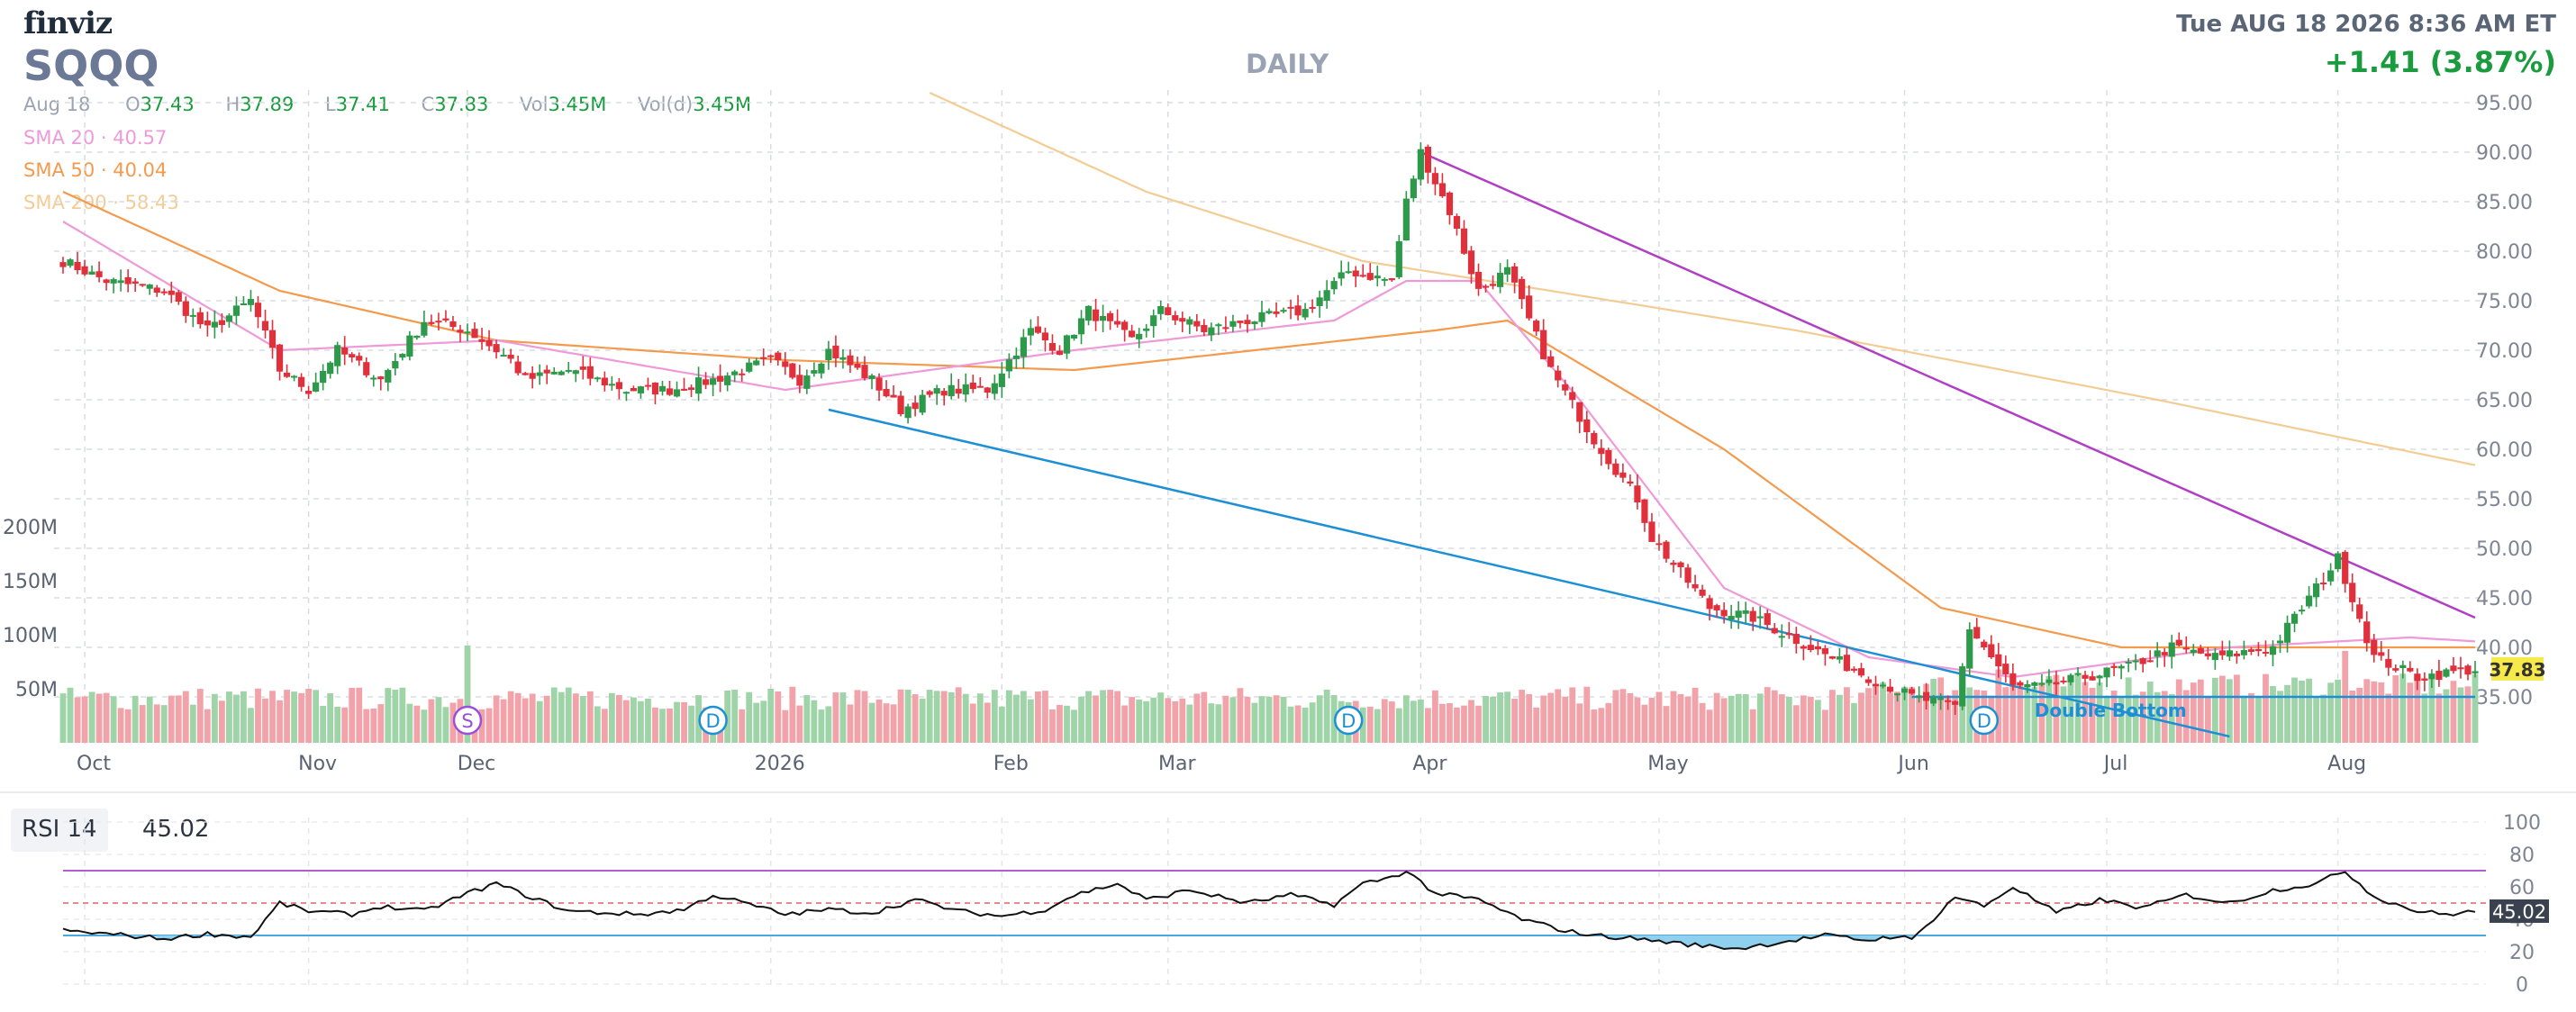  I want to click on price-tick-label: 45.00, so click(2504, 599).